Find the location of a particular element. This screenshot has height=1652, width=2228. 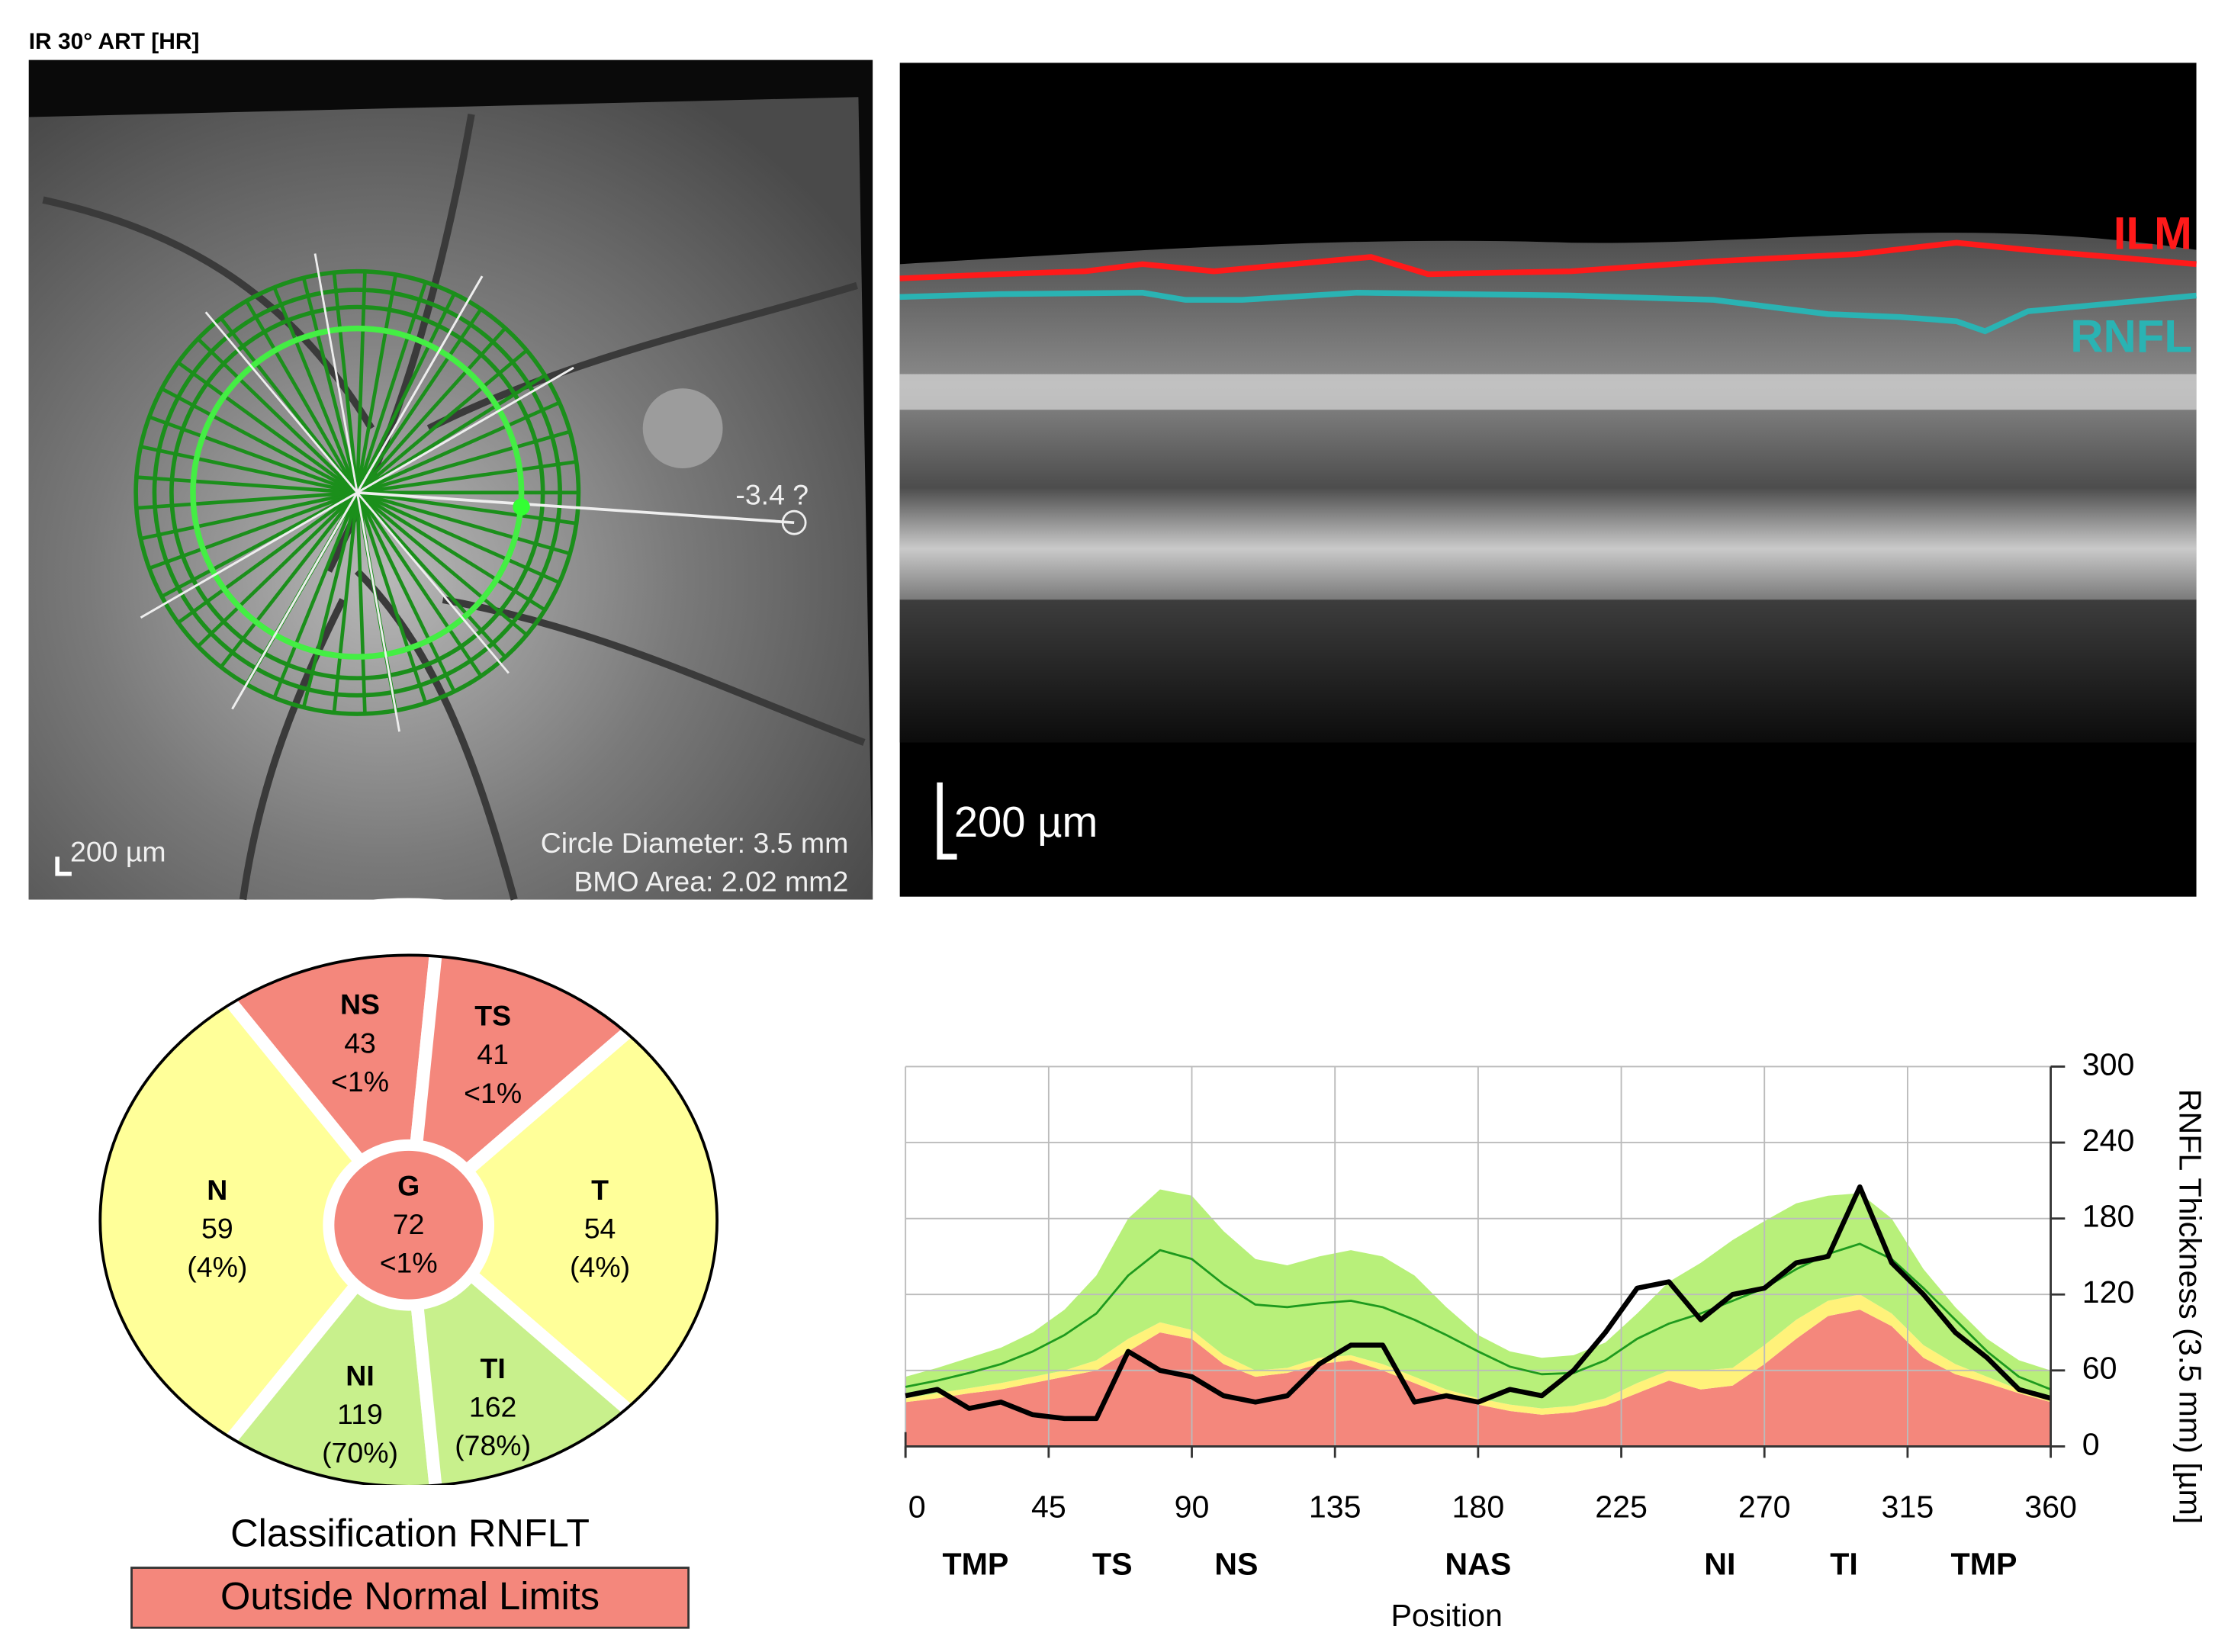

sector-value: 72 is located at coordinates (409, 1224).